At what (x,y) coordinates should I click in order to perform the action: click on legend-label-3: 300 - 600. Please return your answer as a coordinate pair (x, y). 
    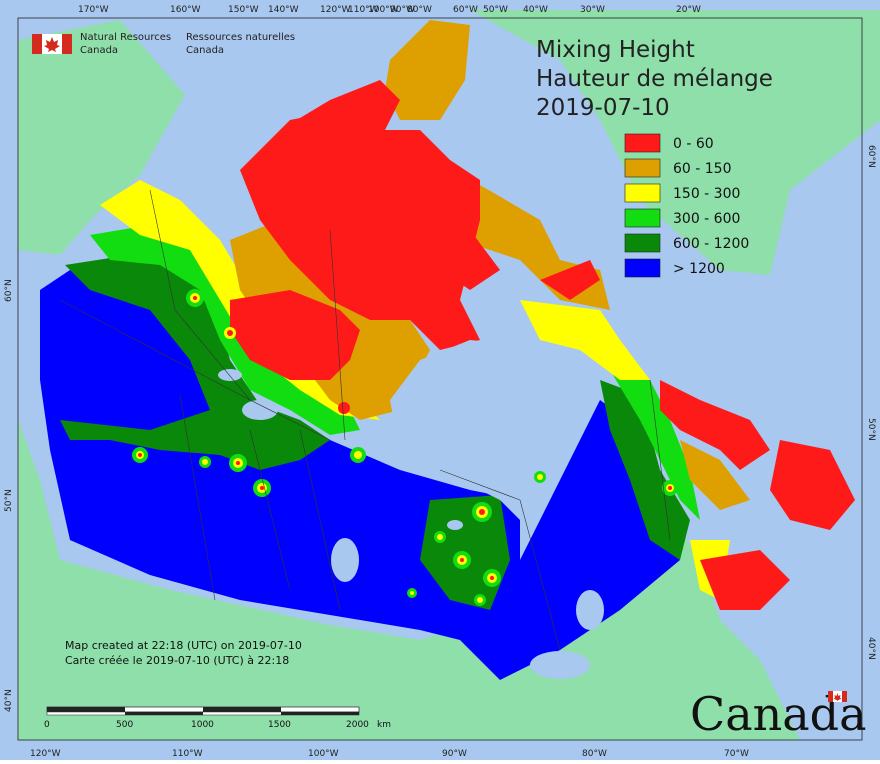
    Looking at the image, I should click on (706, 219).